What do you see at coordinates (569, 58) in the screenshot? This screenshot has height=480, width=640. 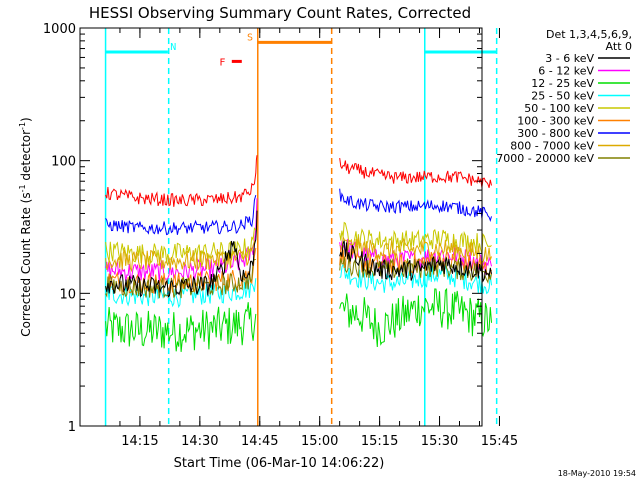 I see `legend-entry-label: 3 - 6 keV` at bounding box center [569, 58].